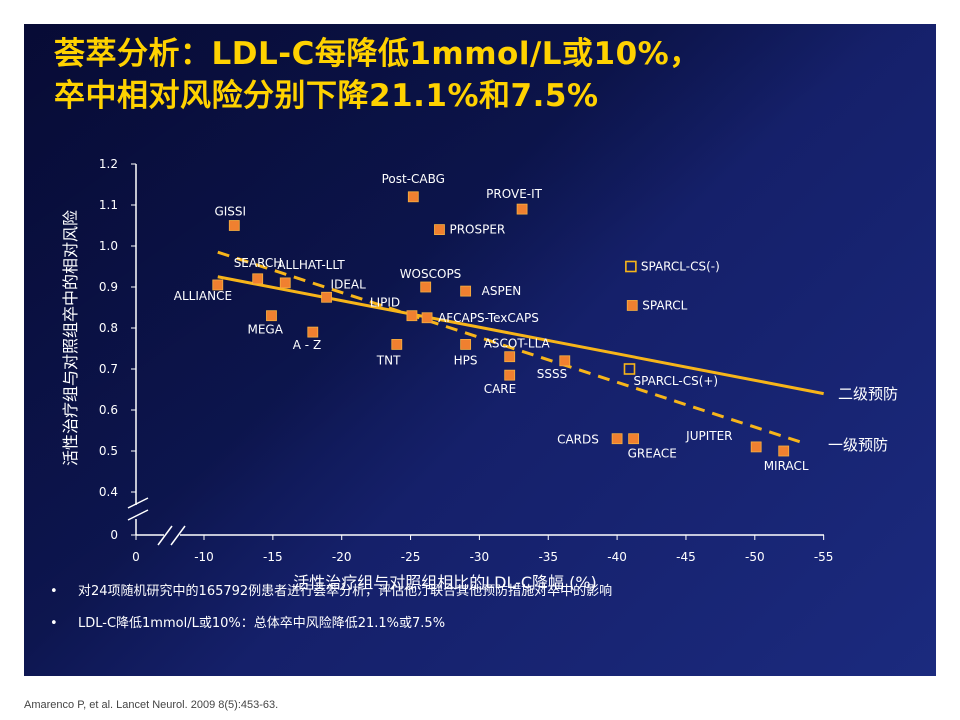 The height and width of the screenshot is (720, 960). Describe the element at coordinates (377, 54) in the screenshot. I see `page-title-line-1: 荟萃分析：LDL-C每降低1mmol/L或10%，` at that location.